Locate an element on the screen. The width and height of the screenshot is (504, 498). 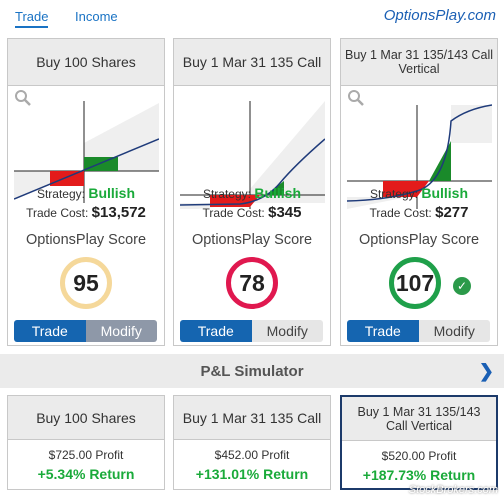
return-value: +131.01% Return is located at coordinates (252, 474).